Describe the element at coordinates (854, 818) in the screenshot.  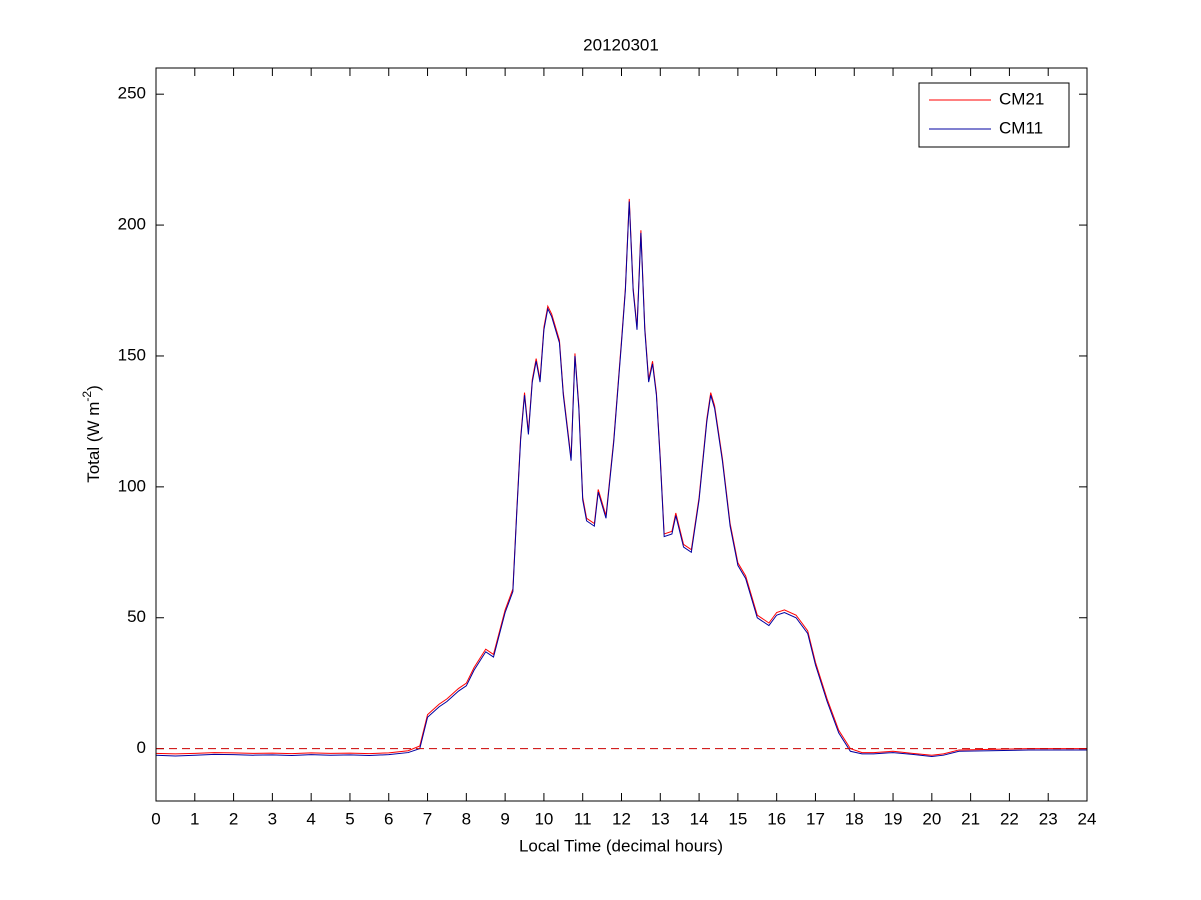
I see `x-tick-label: 18` at that location.